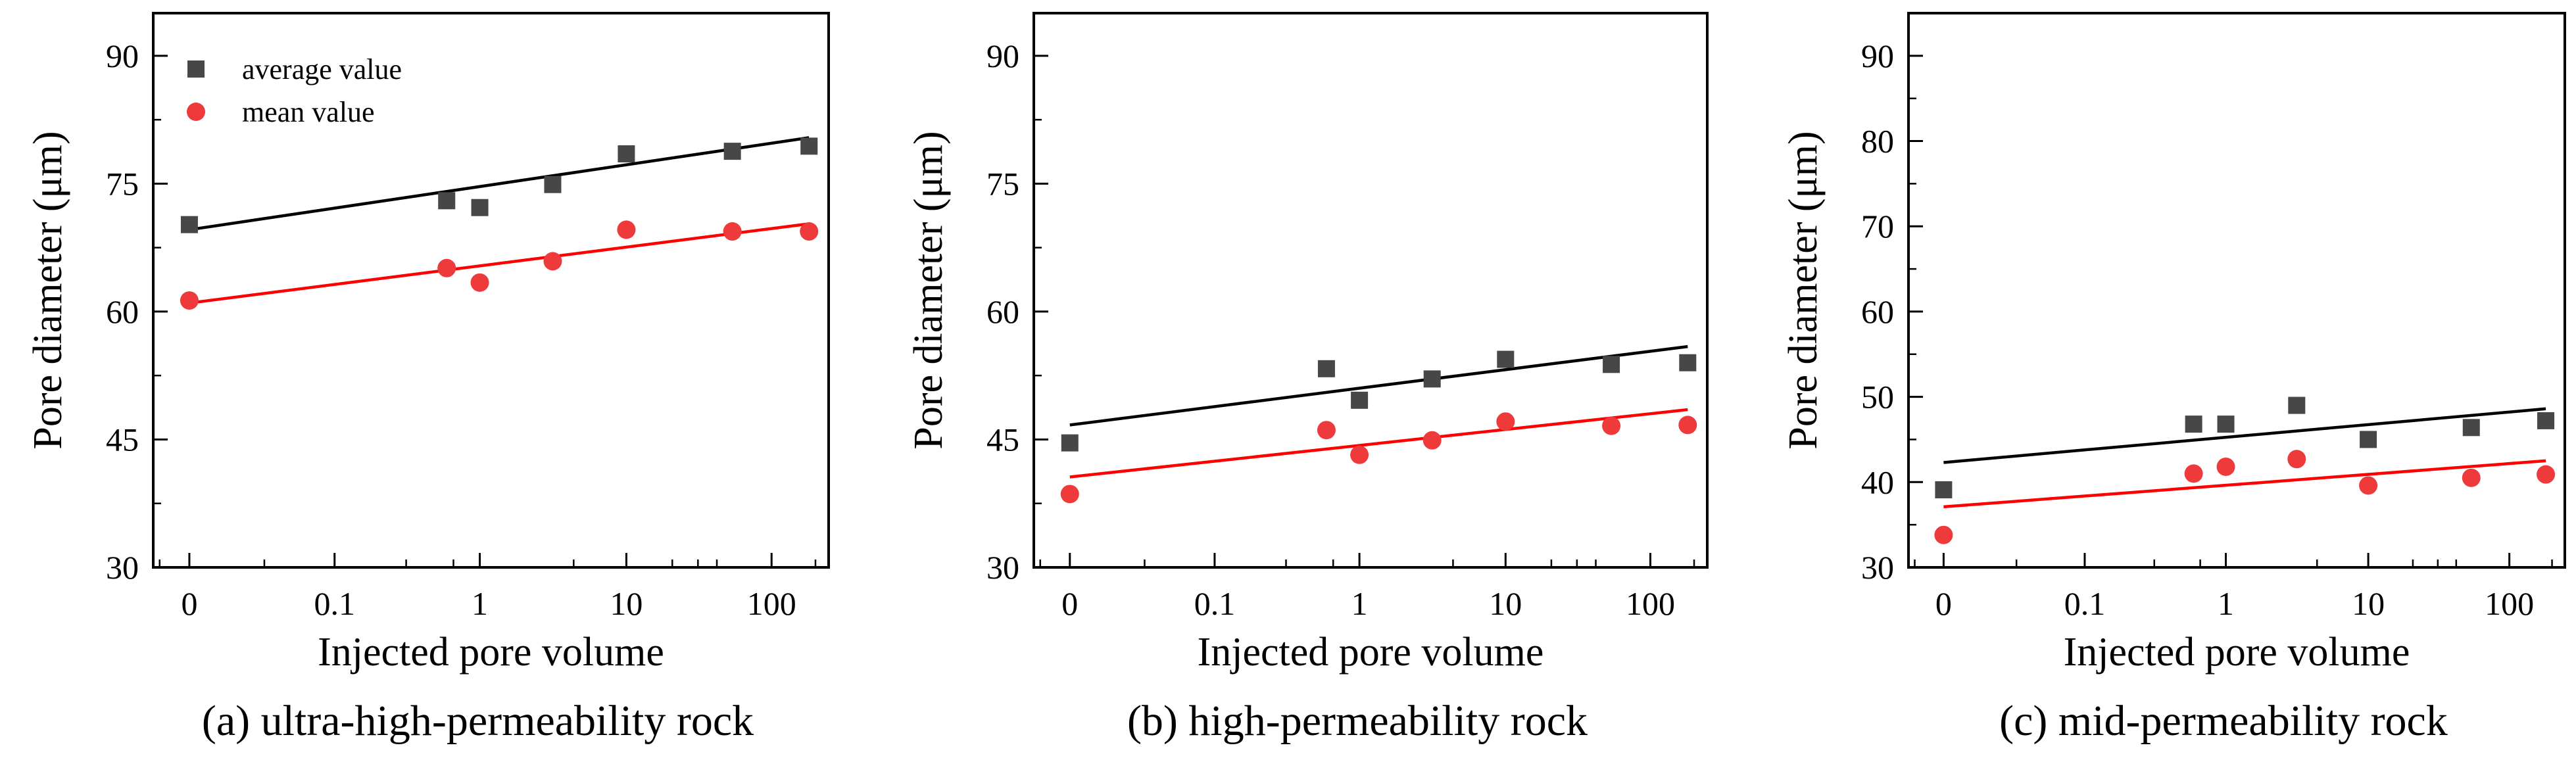 The image size is (2576, 760). Describe the element at coordinates (196, 69) in the screenshot. I see `legend-marker-average` at that location.